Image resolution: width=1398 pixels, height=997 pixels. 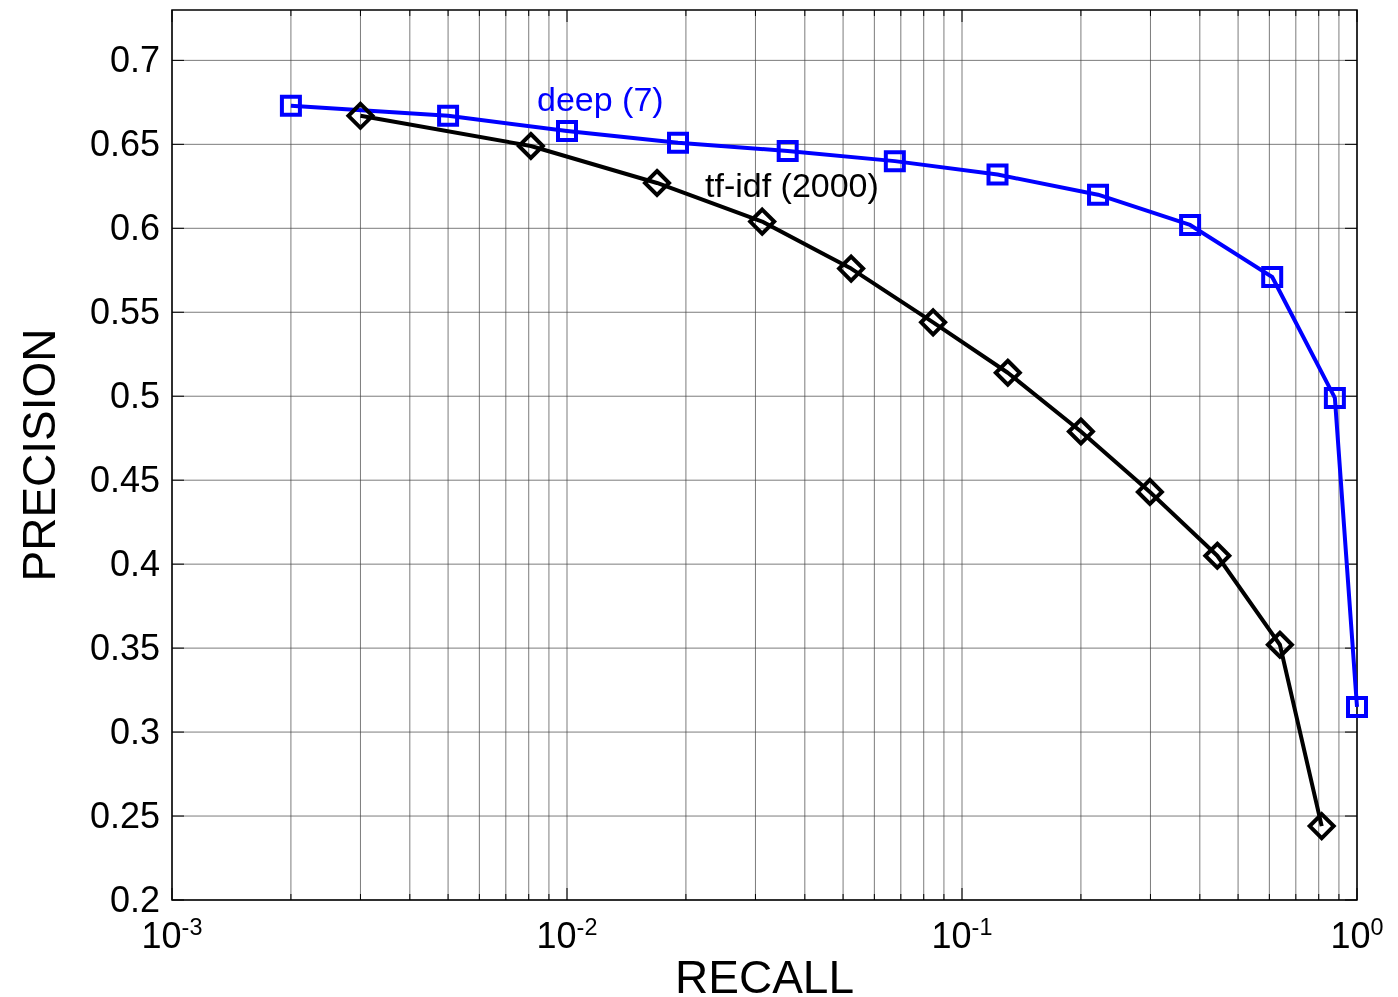 What do you see at coordinates (134, 60) in the screenshot?
I see `y-tick-label: 0.7` at bounding box center [134, 60].